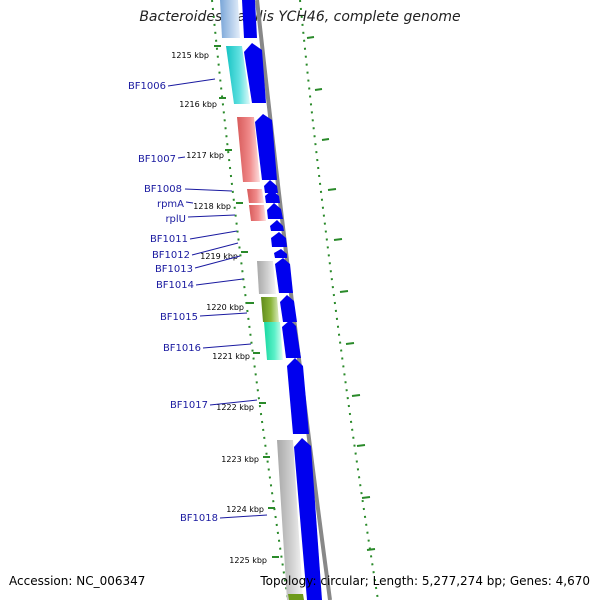 The height and width of the screenshot is (600, 600). I want to click on gene-label-bf1017: BF1017, so click(189, 405).